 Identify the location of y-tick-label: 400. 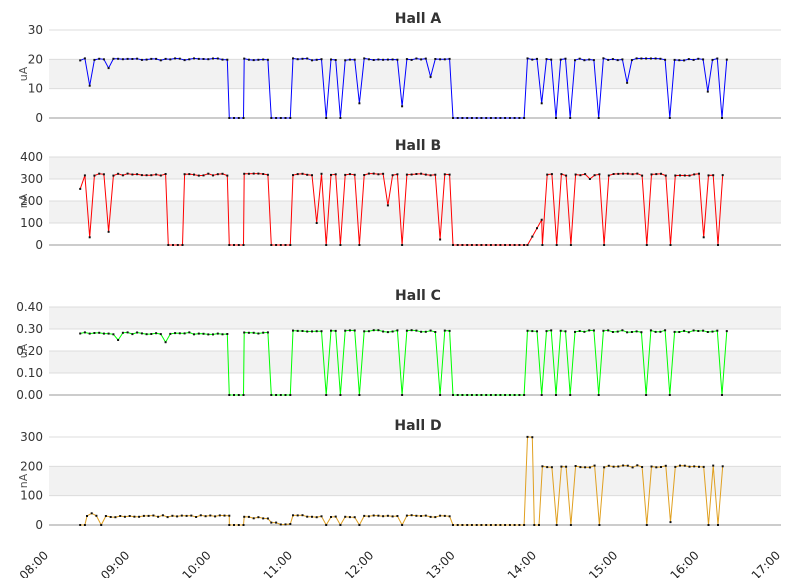
(31, 157).